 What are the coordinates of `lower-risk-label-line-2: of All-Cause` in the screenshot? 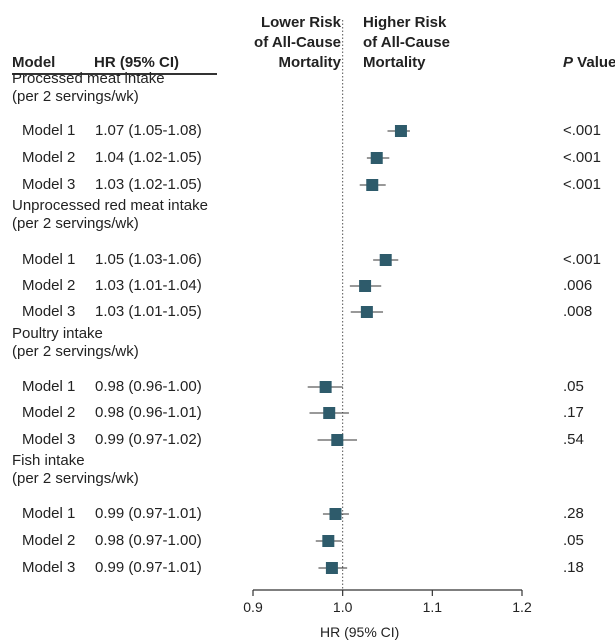 It's located at (297, 42).